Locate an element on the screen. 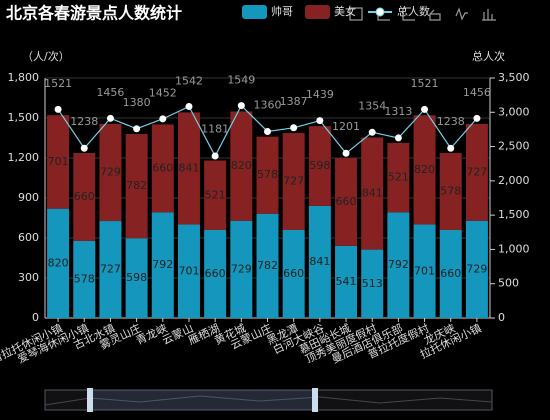 The image size is (550, 420). total-label: 1238 is located at coordinates (451, 121).